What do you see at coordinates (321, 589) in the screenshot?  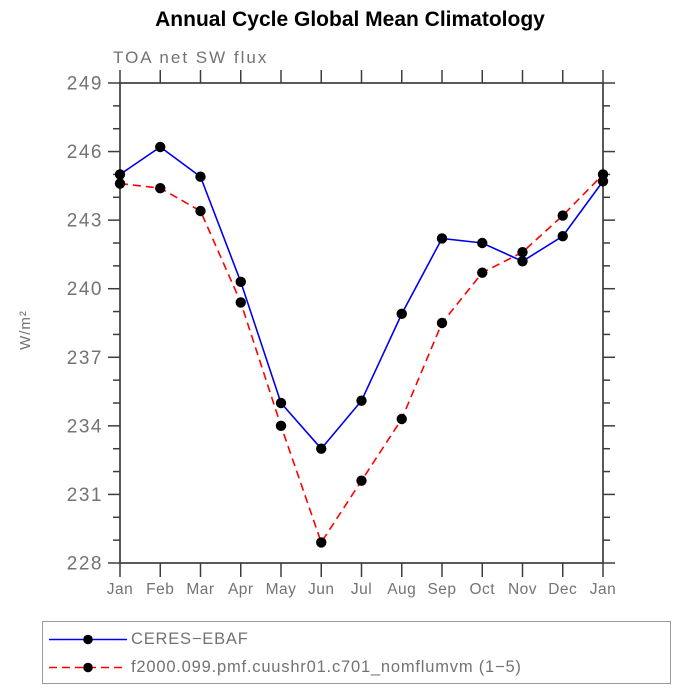 I see `x-tick-label: Jun` at bounding box center [321, 589].